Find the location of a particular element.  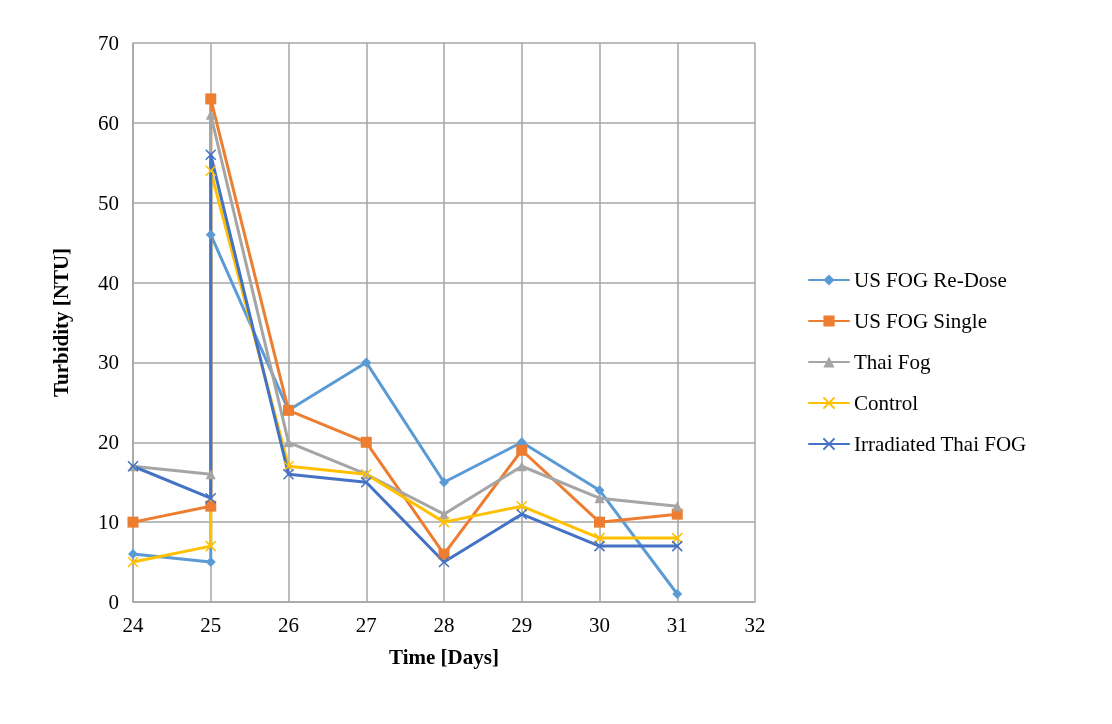

y-tick-label: 10 is located at coordinates (108, 522).